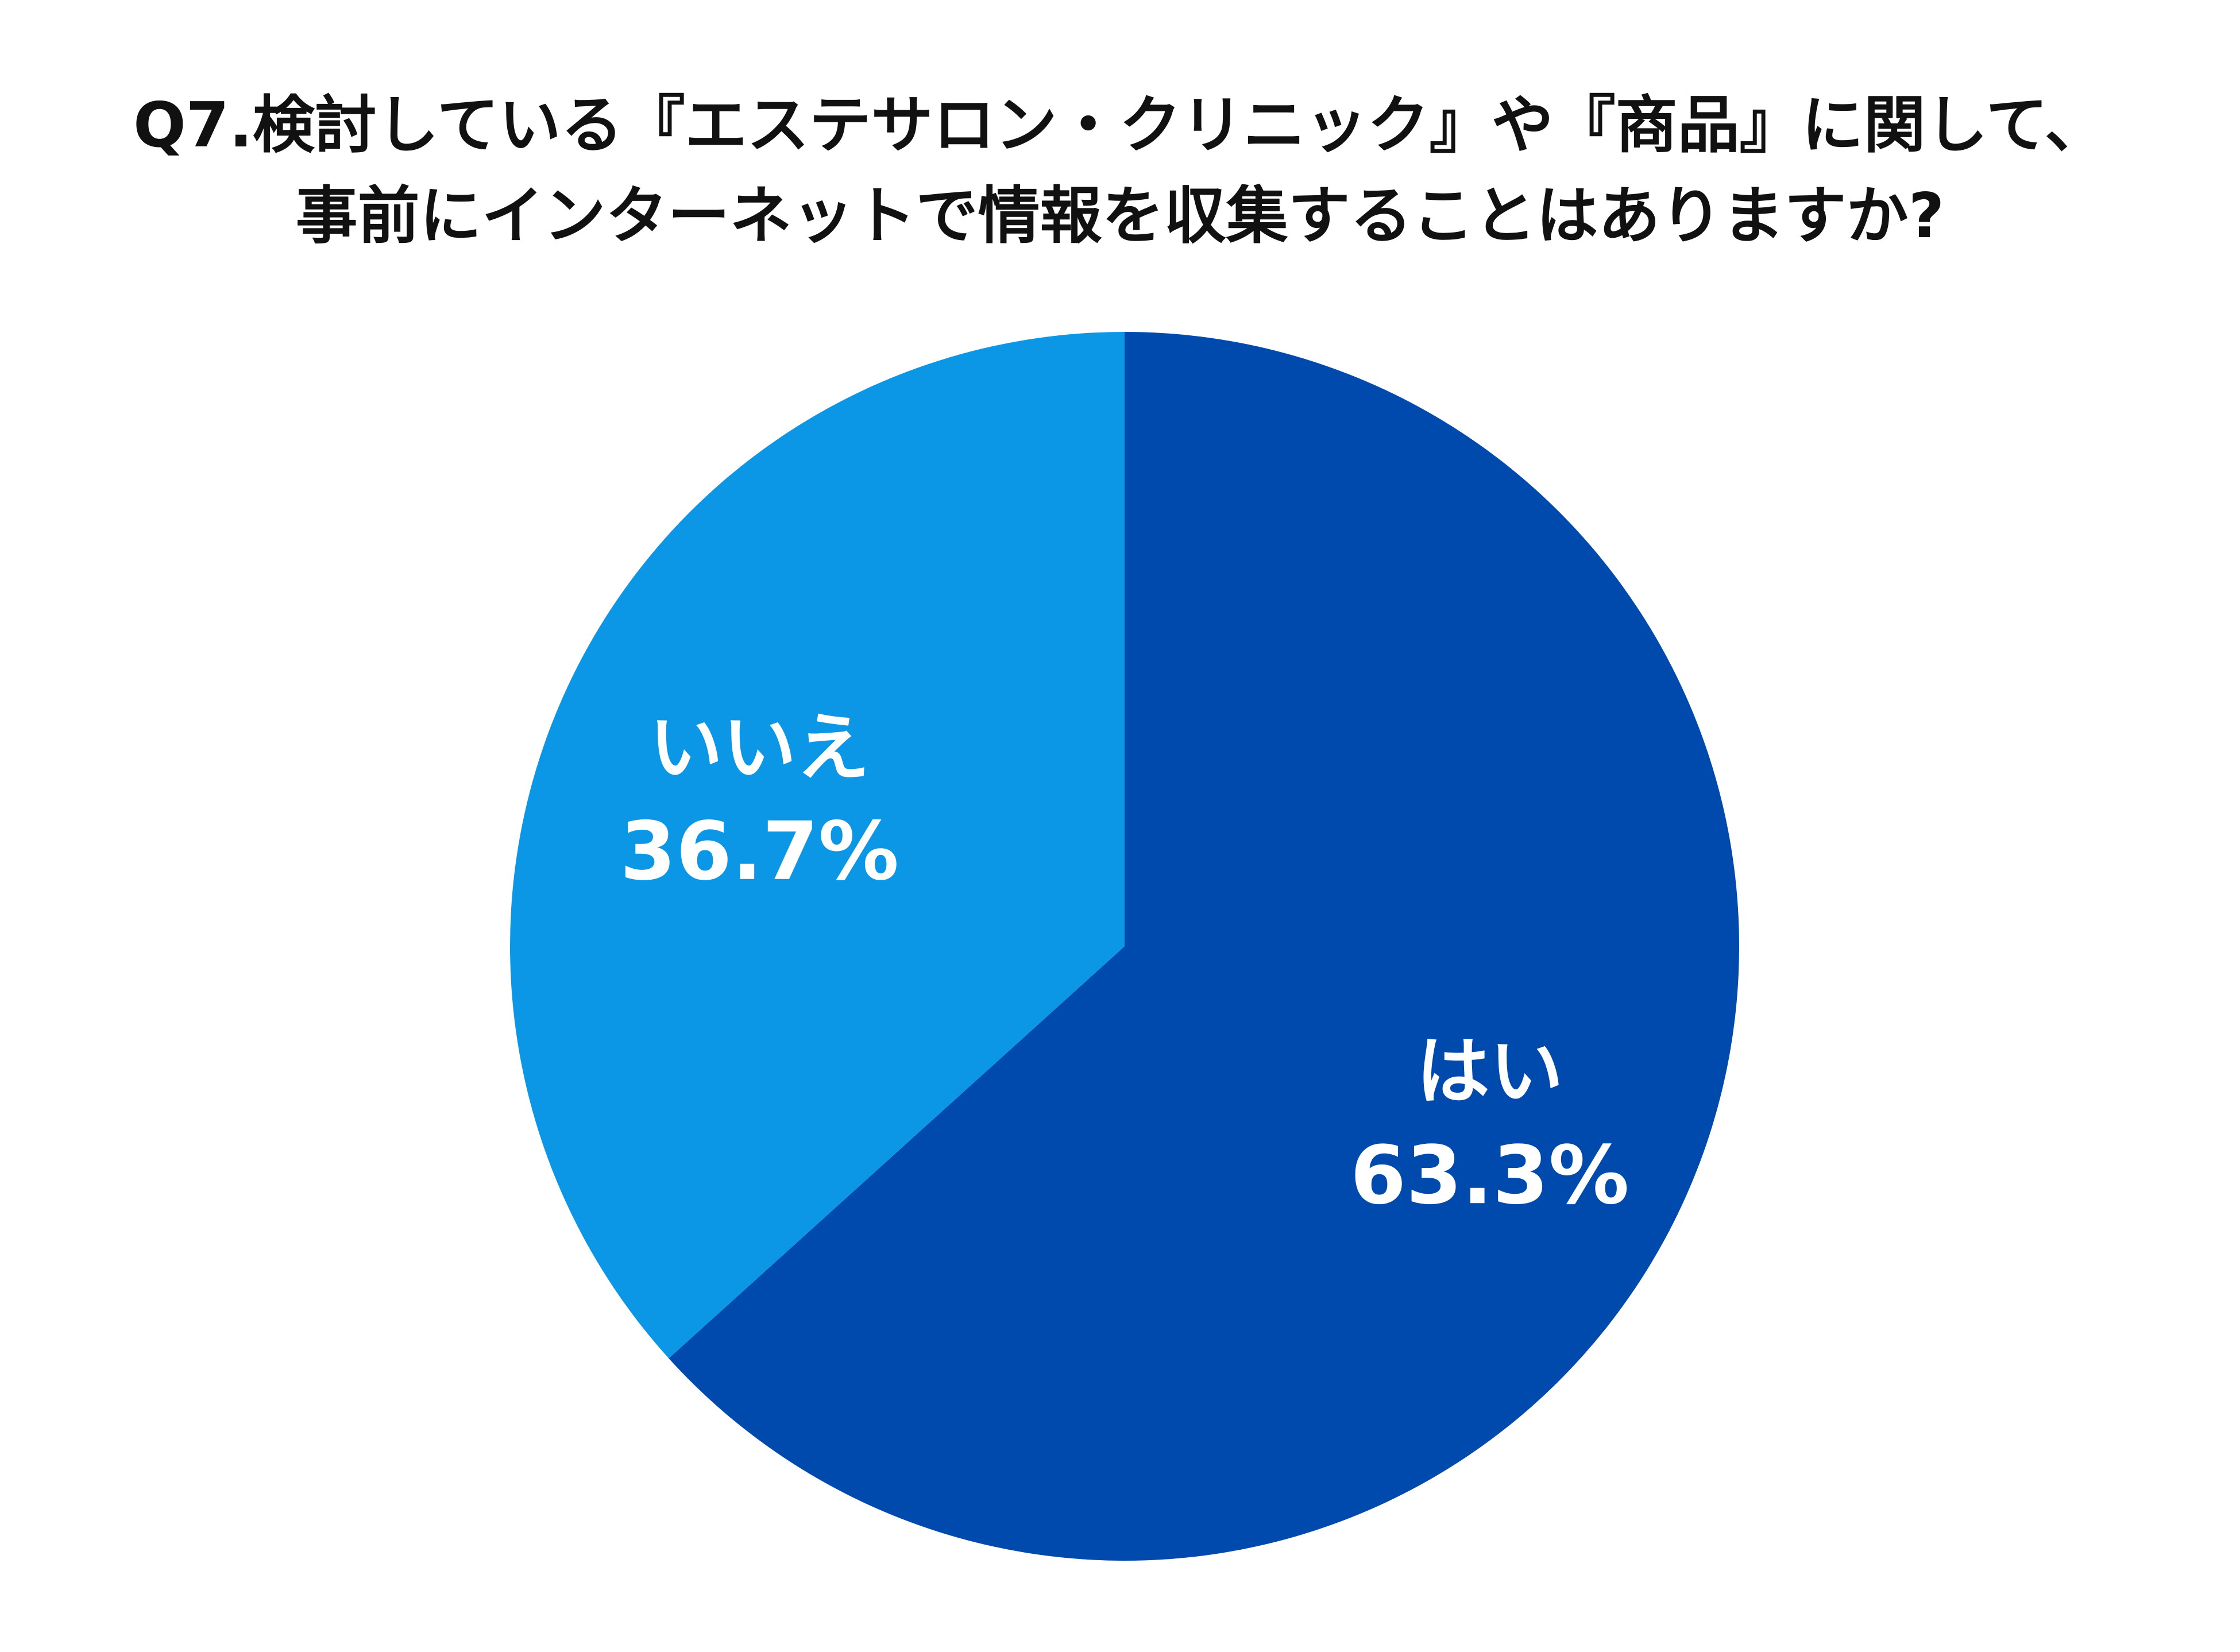 This screenshot has height=1652, width=2240. What do you see at coordinates (1120, 216) in the screenshot?
I see `chart-title-line-2: 事前にインターネットで情報を収集することはありますか?` at bounding box center [1120, 216].